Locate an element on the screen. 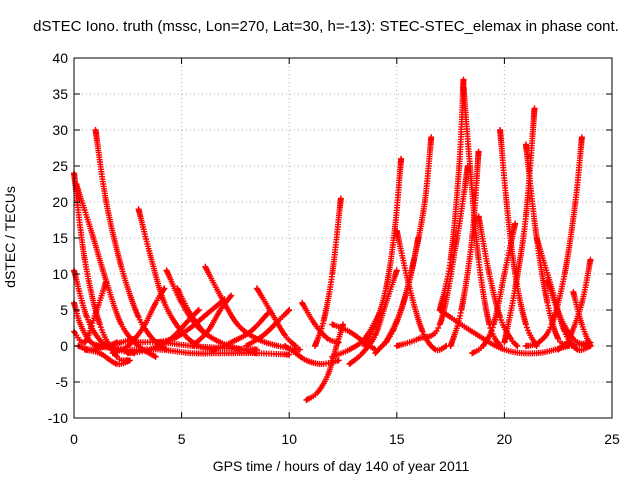  x-axis-label: GPS time / hours of day 140 of year 2011 is located at coordinates (341, 466).